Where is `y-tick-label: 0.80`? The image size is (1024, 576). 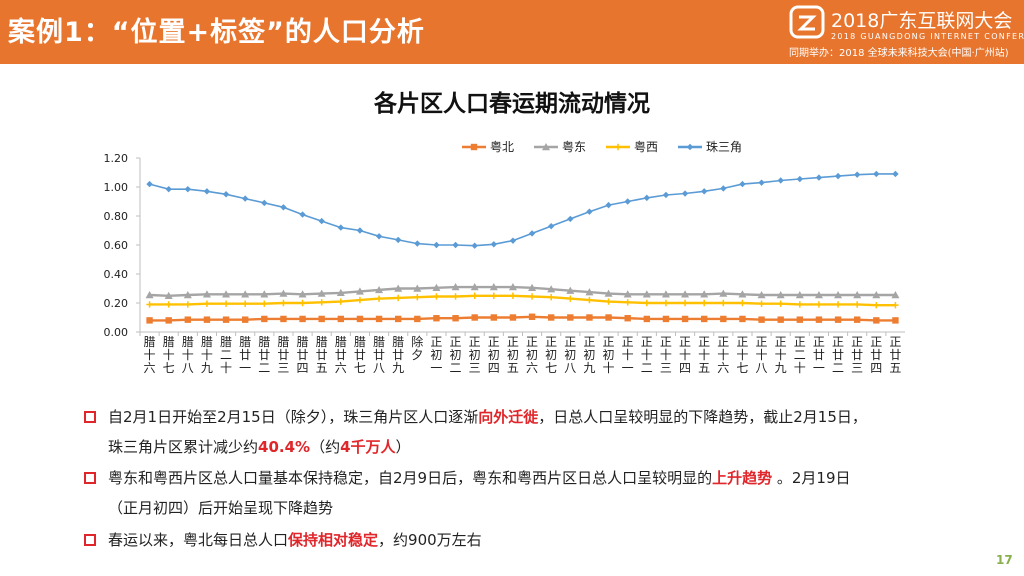 y-tick-label: 0.80 is located at coordinates (116, 216).